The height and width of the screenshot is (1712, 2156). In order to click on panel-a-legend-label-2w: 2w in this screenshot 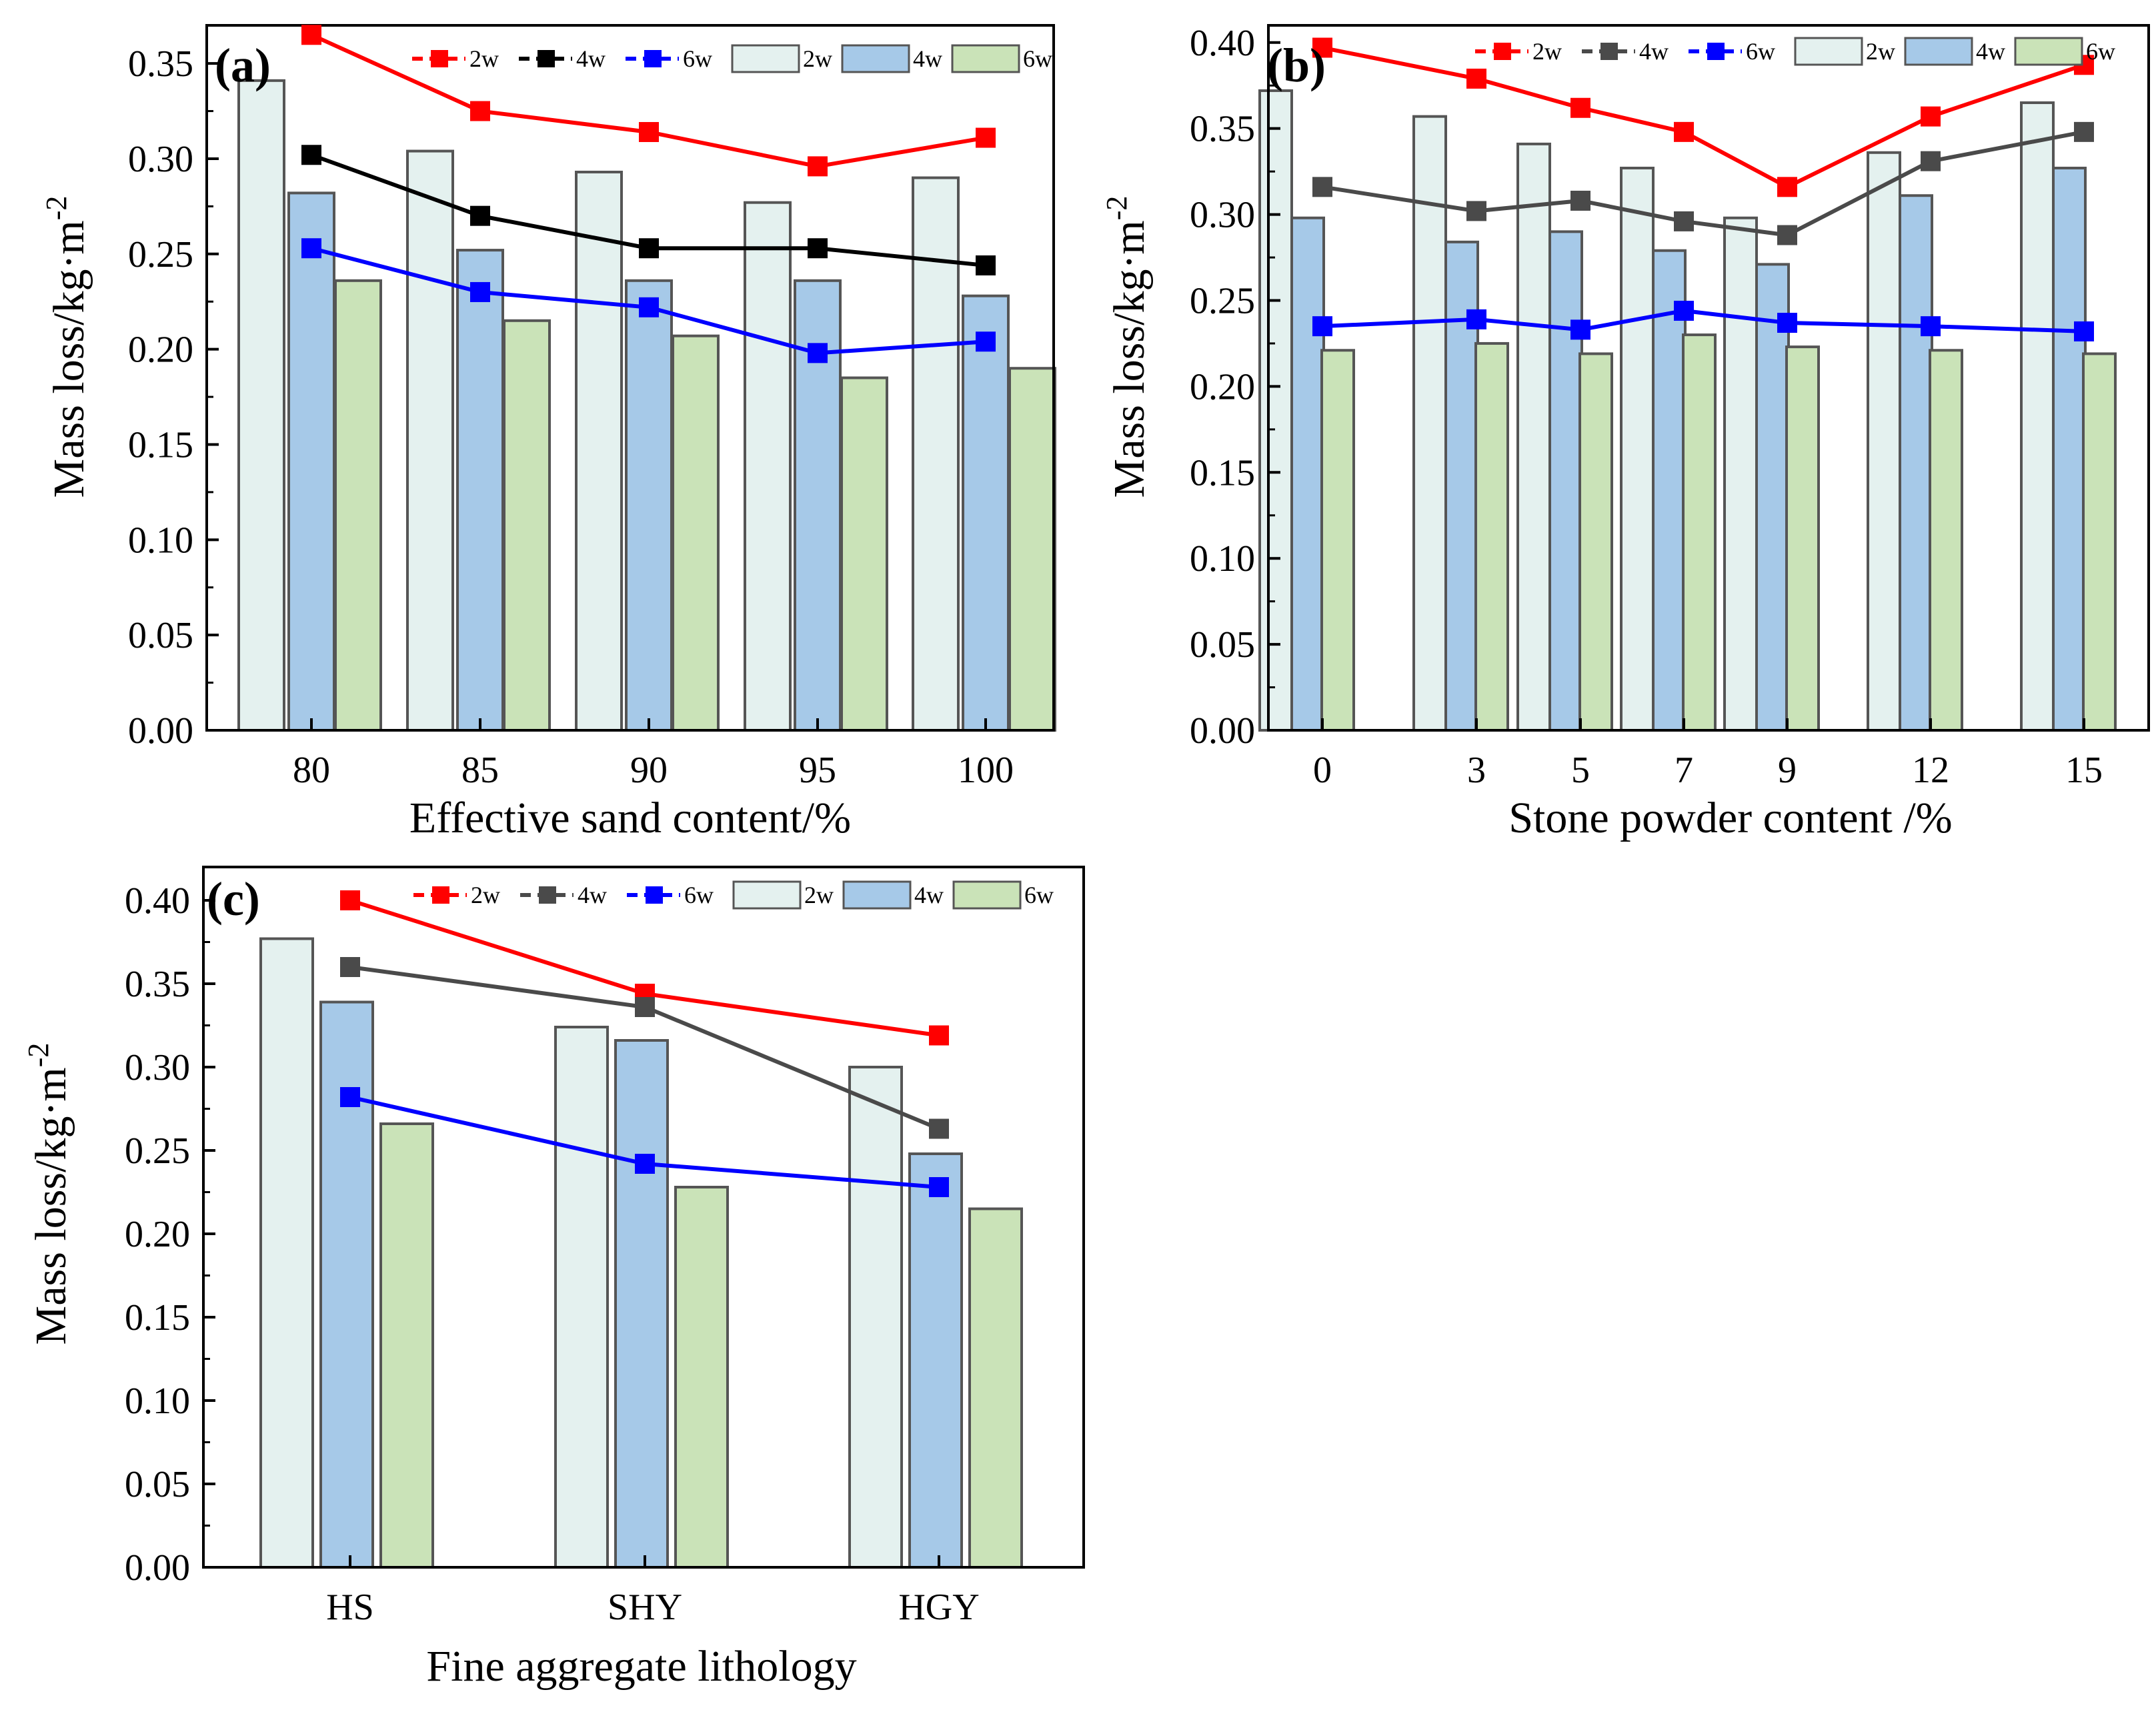, I will do `click(484, 58)`.